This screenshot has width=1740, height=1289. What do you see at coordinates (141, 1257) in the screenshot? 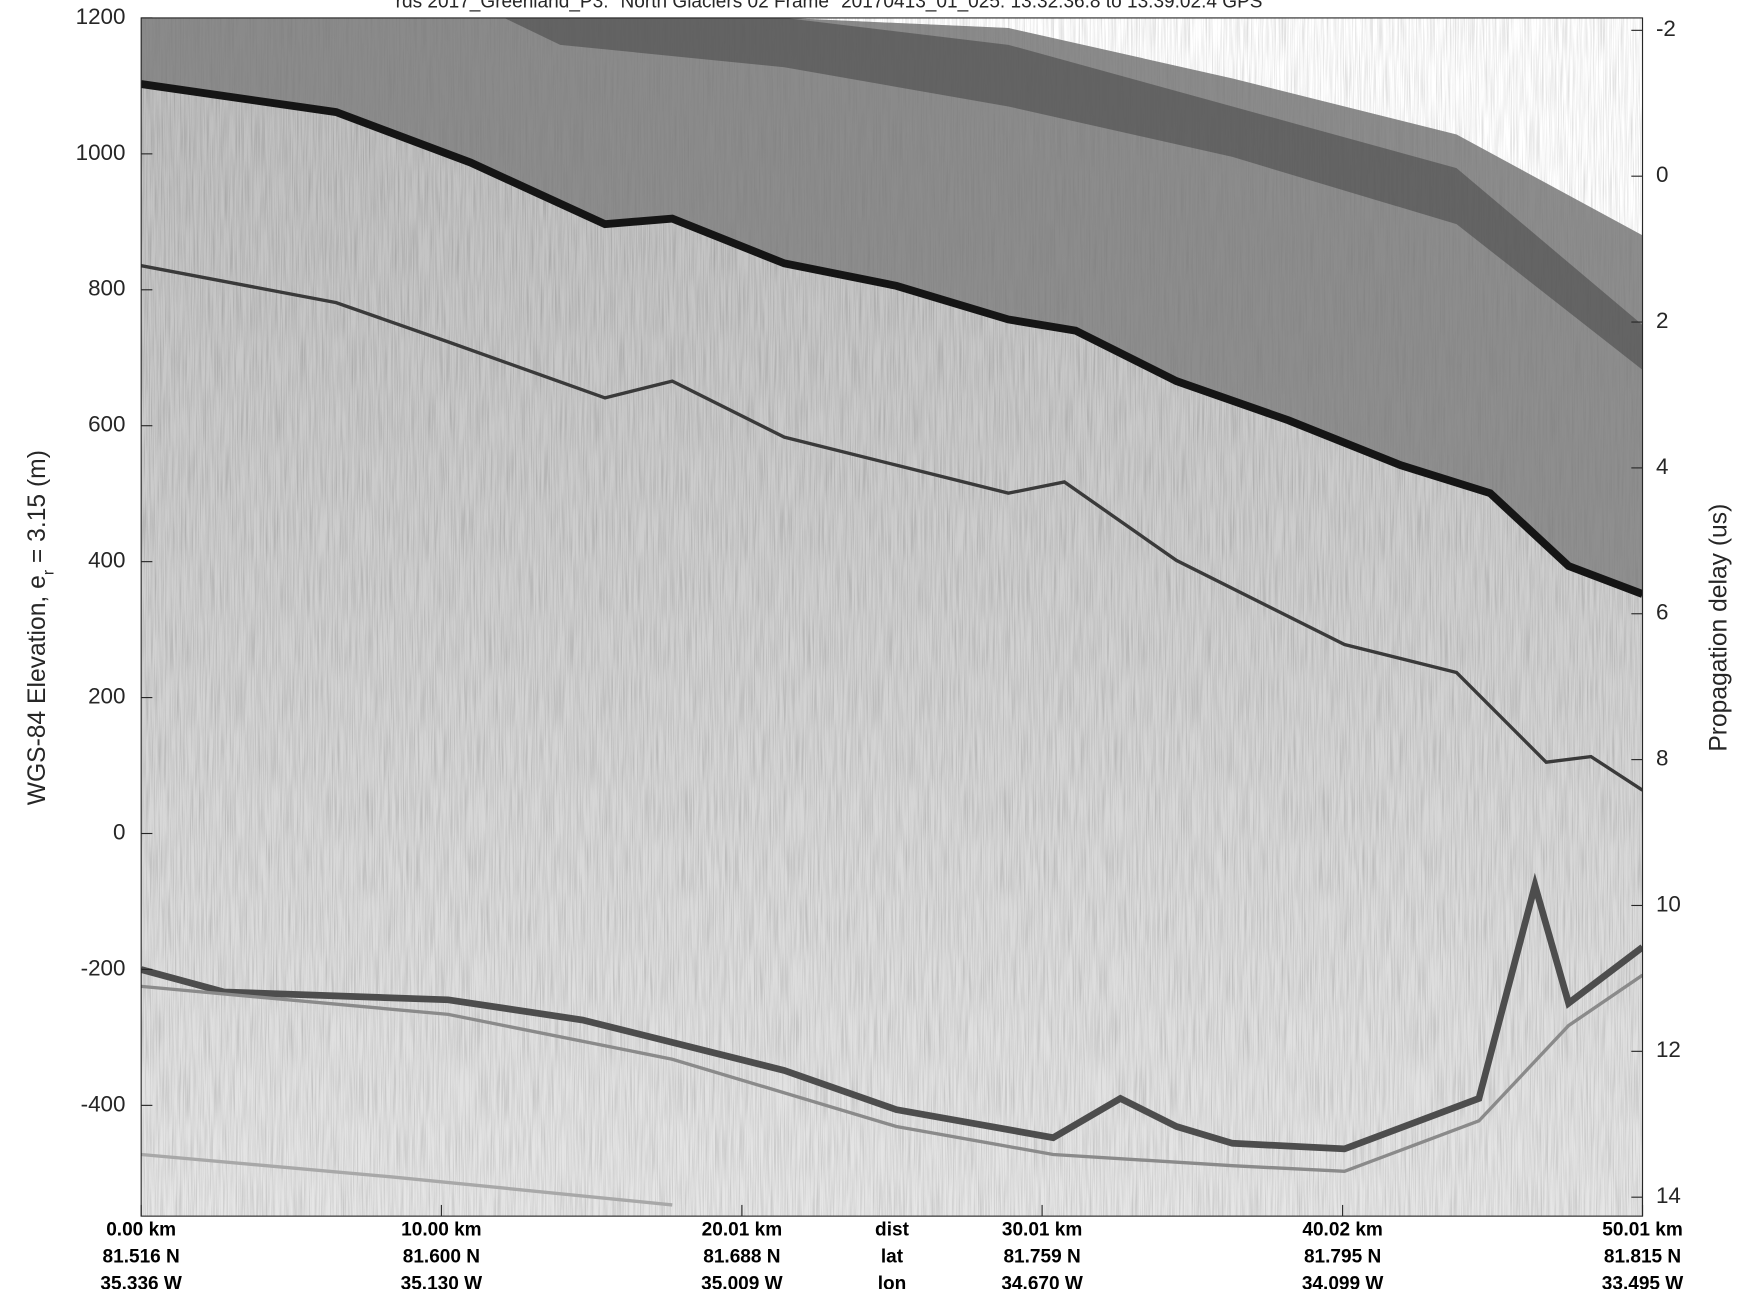
I see `lat-label: 81.516 N` at bounding box center [141, 1257].